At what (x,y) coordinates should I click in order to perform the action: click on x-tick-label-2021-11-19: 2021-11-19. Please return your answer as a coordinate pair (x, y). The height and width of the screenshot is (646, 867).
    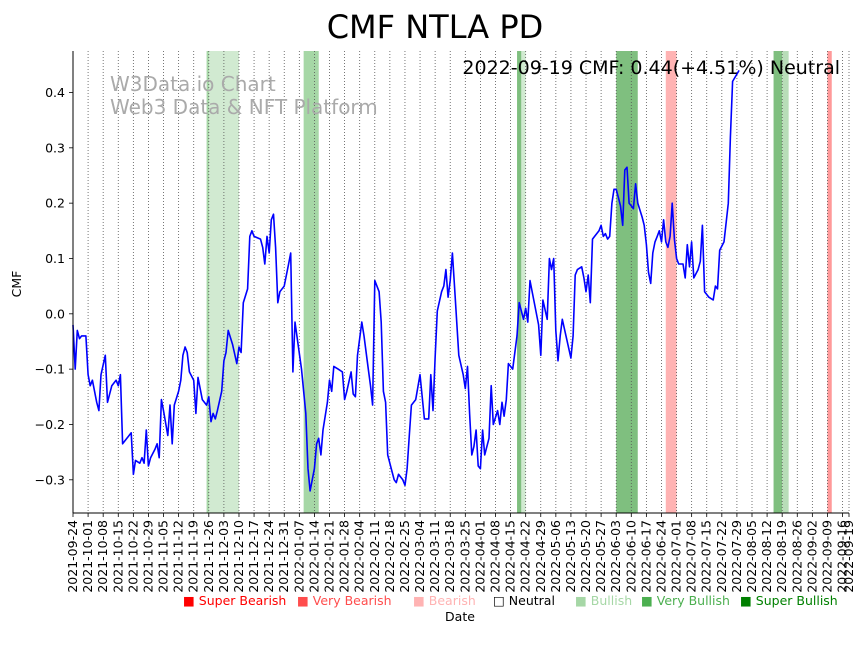
    Looking at the image, I should click on (193, 556).